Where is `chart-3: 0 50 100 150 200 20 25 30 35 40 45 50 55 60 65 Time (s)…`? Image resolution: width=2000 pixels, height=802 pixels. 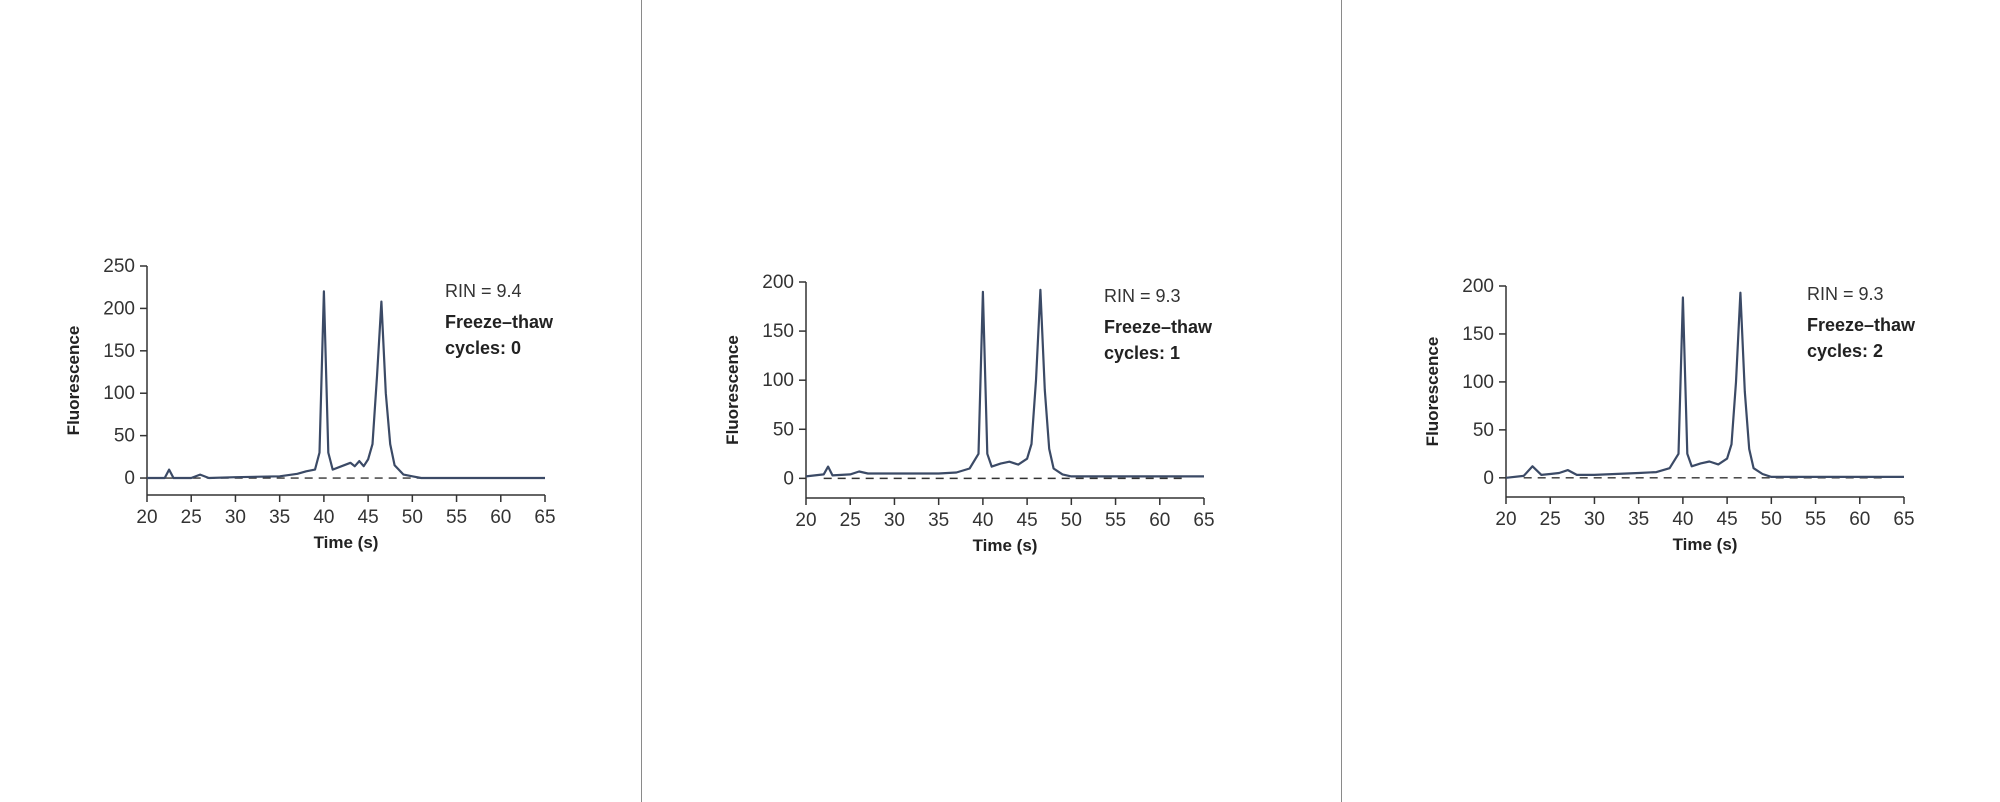
chart-3: 0 50 100 150 200 20 25 30 35 40 45 50 55 60 65 Time (s)… is located at coordinates (1669, 415).